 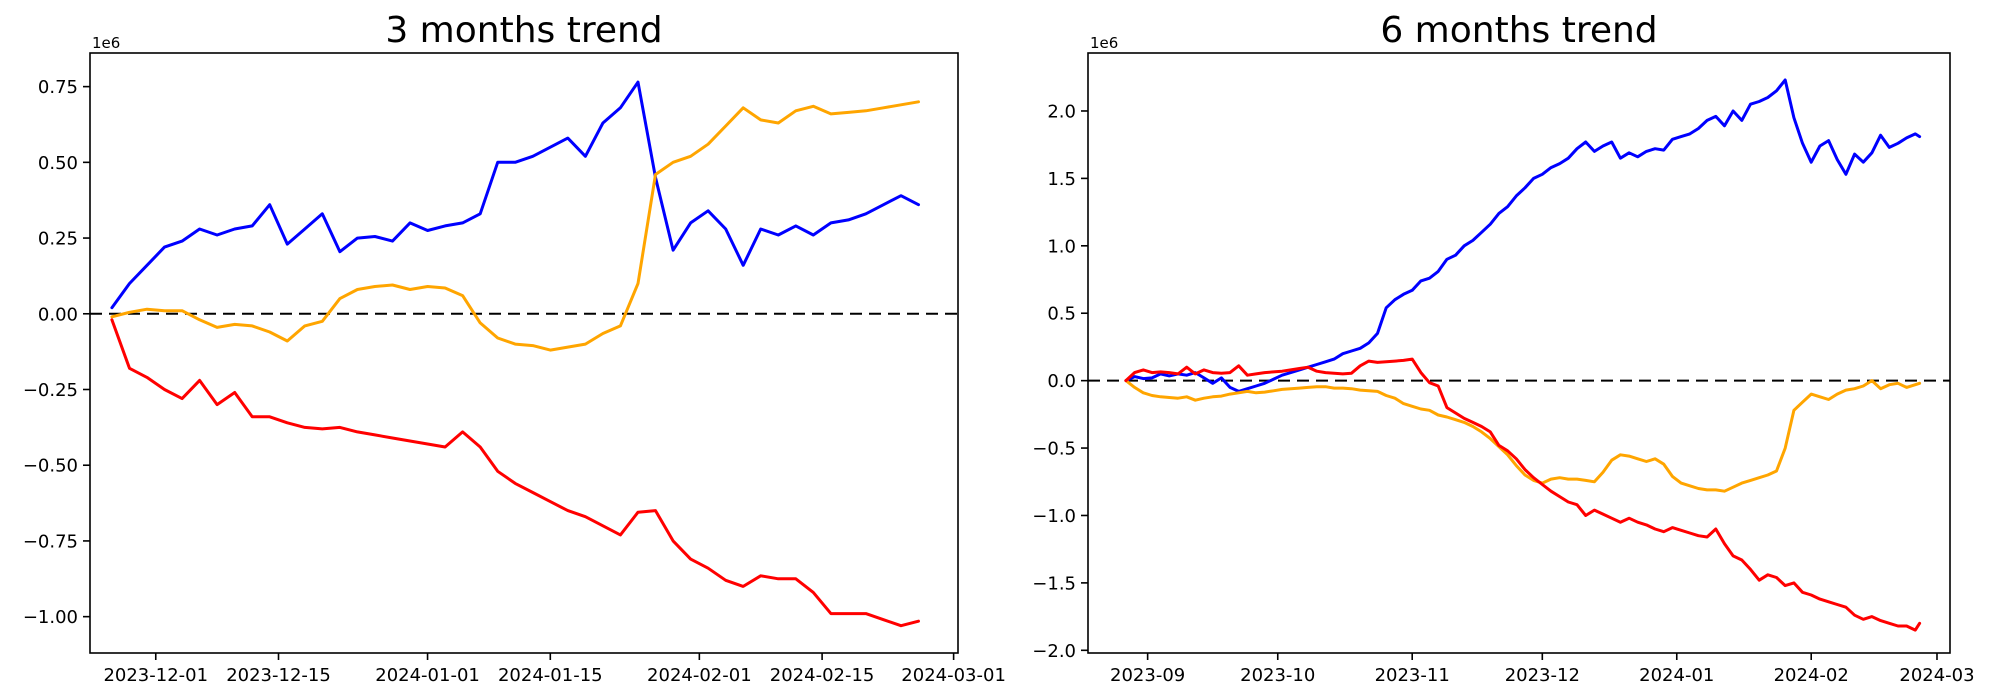 I want to click on y-tick-label: −0.5, so click(x=1054, y=449).